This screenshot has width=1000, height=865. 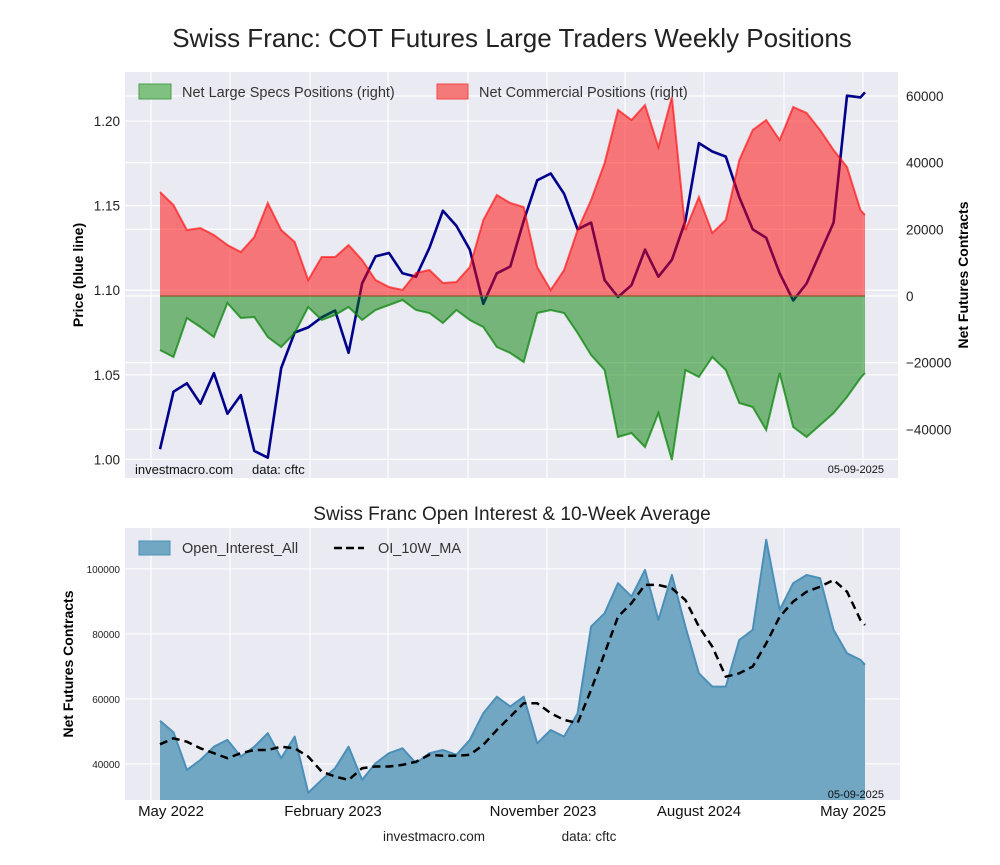 What do you see at coordinates (299, 548) in the screenshot?
I see `bottom-legend: Open_Interest_All OI_10W_MA` at bounding box center [299, 548].